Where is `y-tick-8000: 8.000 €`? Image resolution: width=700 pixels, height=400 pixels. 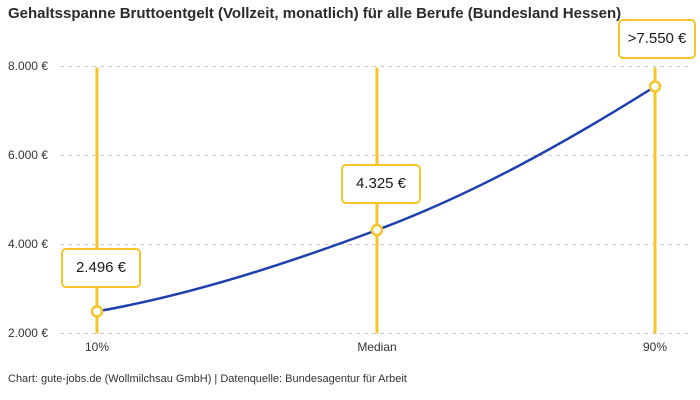
y-tick-8000: 8.000 € is located at coordinates (27, 66).